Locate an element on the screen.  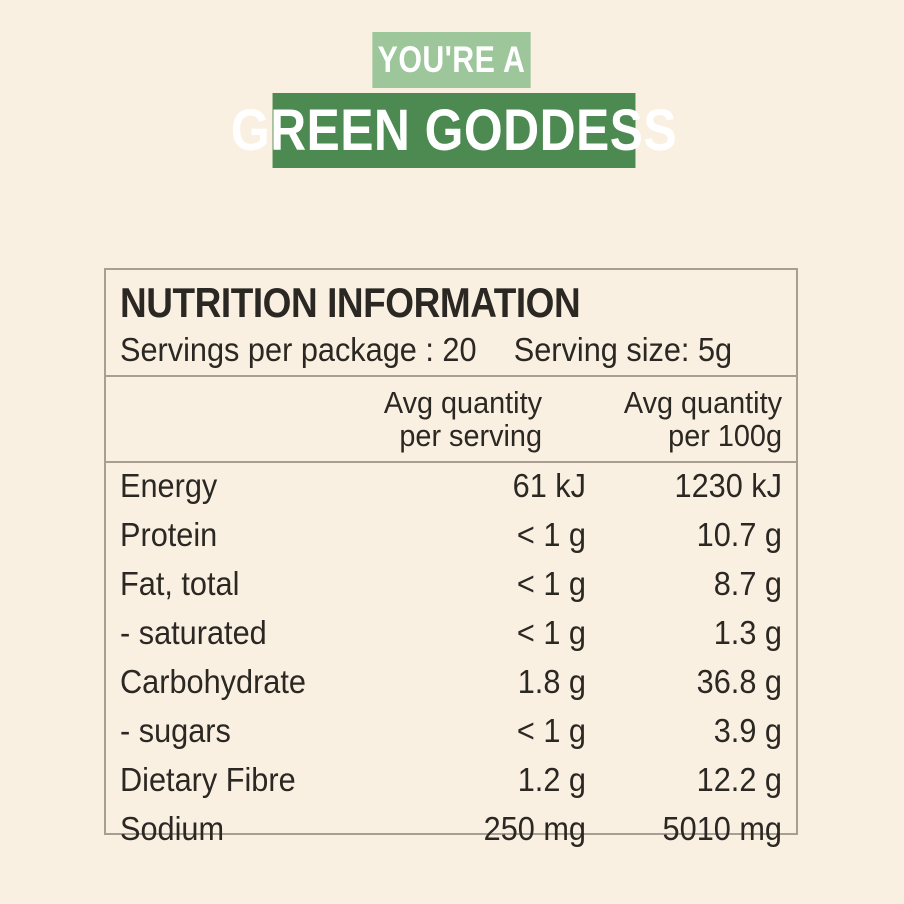
table-row: Fat, total < 1 g 8.7 g is located at coordinates (451, 591).